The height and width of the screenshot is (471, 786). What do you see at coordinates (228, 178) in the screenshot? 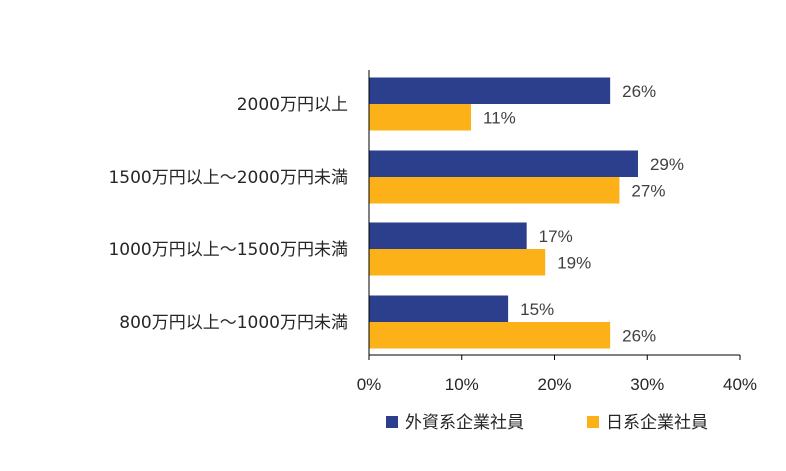
I see `category-label-1: 1500万円以上～2000万円未満` at bounding box center [228, 178].